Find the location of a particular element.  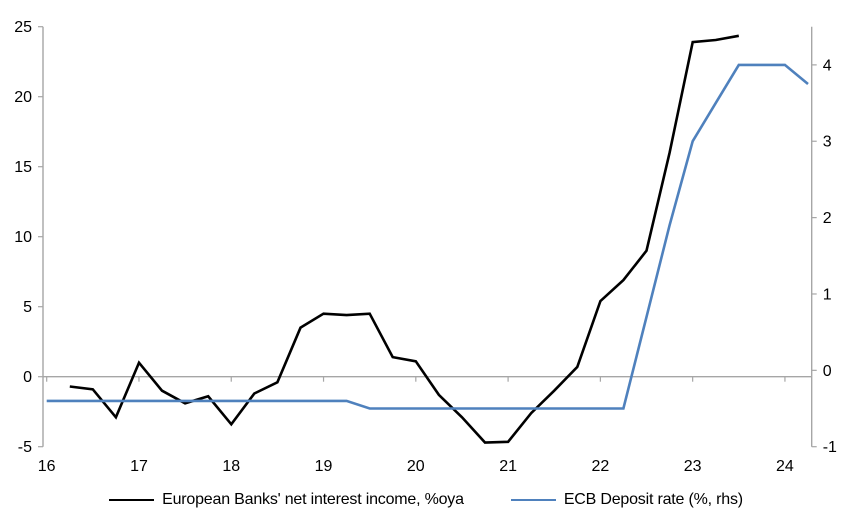

right-axis-tick-label: 0 is located at coordinates (827, 371).